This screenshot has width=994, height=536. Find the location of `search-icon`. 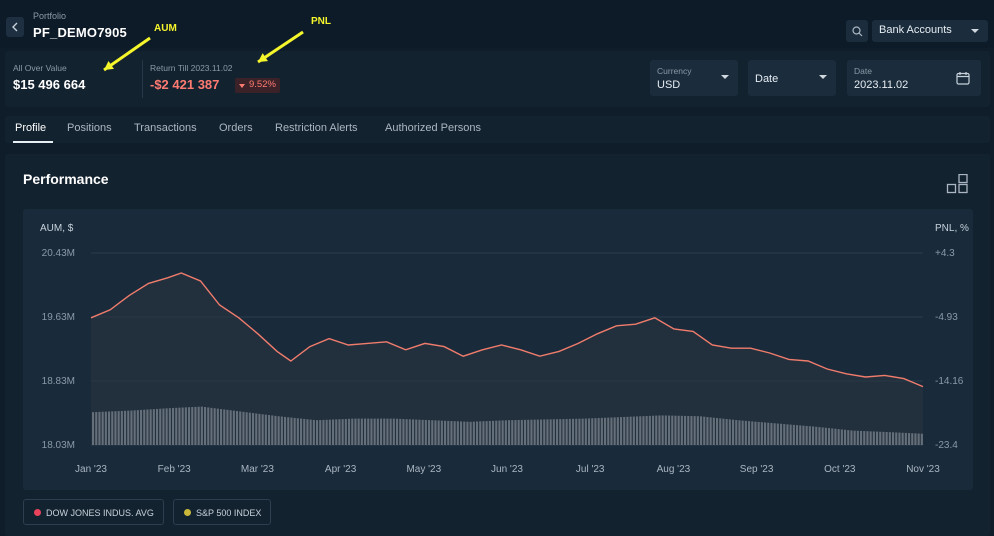

search-icon is located at coordinates (856, 30).